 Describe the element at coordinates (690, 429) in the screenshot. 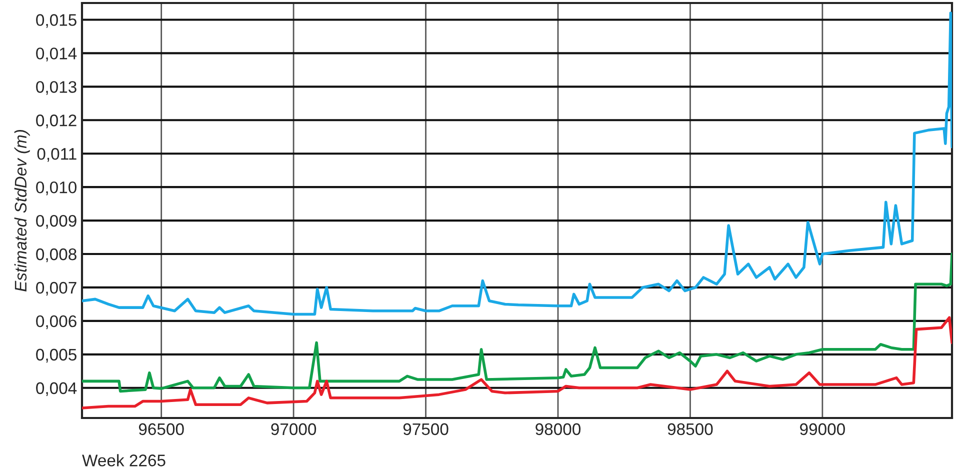

I see `x-tick-label: 98500` at that location.